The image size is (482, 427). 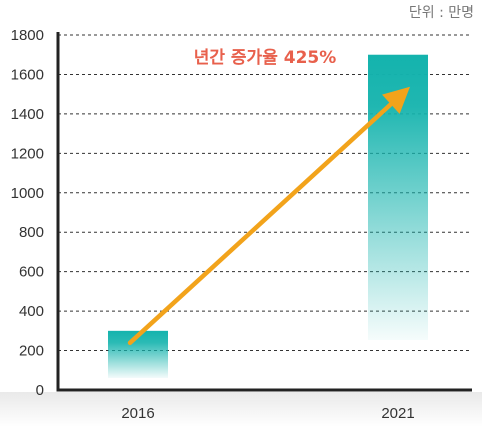 I want to click on x-tick-label: 2016, so click(x=137, y=413).